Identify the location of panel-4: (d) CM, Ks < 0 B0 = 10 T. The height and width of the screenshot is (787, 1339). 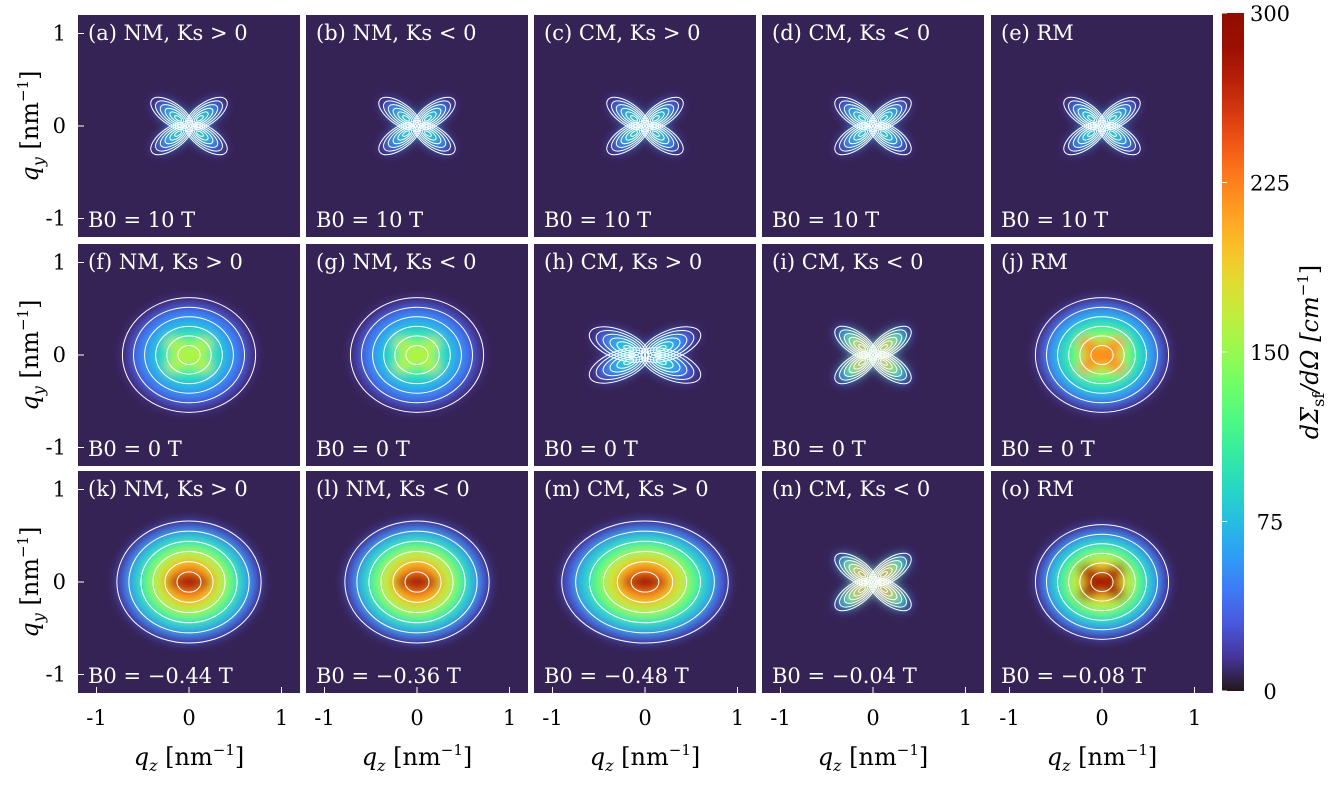
(873, 126).